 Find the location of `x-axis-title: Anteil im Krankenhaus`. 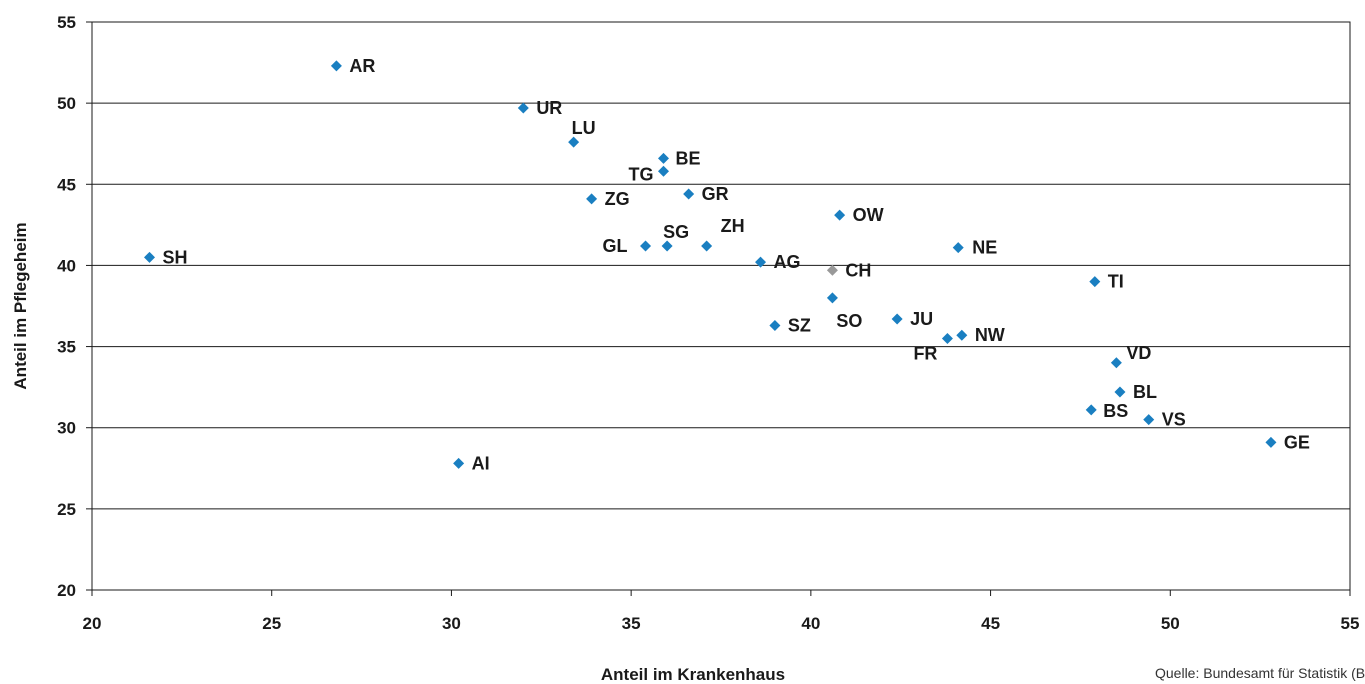

x-axis-title: Anteil im Krankenhaus is located at coordinates (693, 674).